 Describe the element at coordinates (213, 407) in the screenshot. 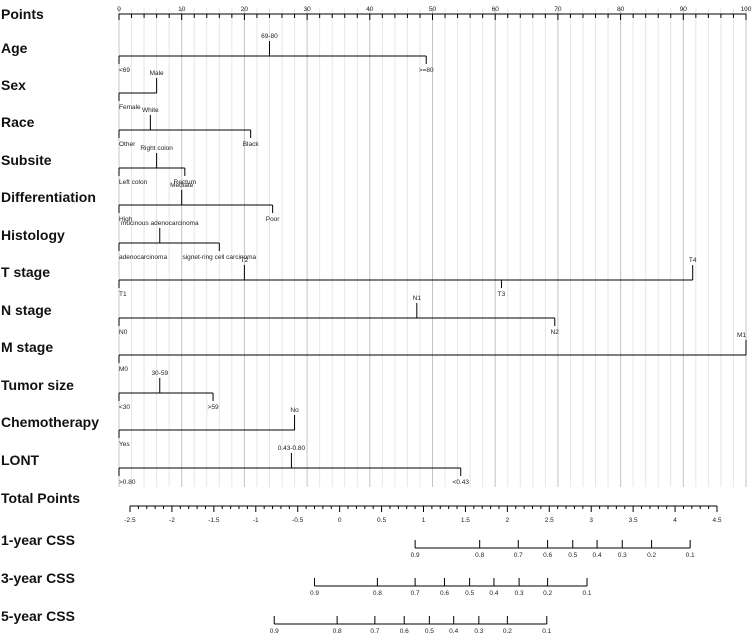

I see `level-label: >59` at that location.